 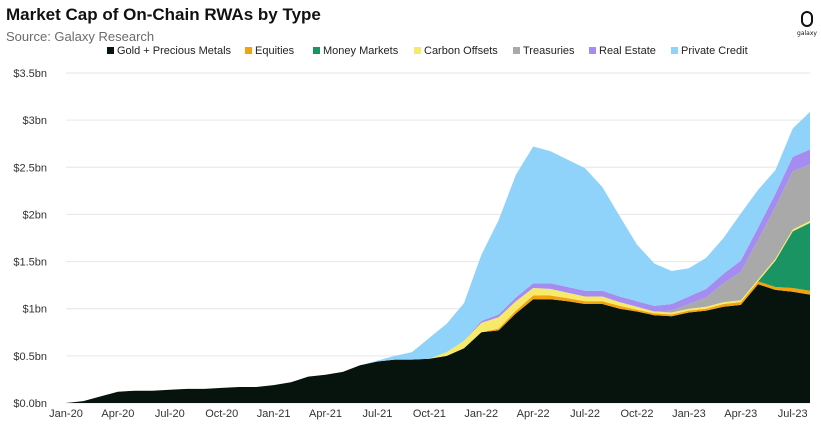 What do you see at coordinates (30, 404) in the screenshot?
I see `y-tick-label: $0.0bn` at bounding box center [30, 404].